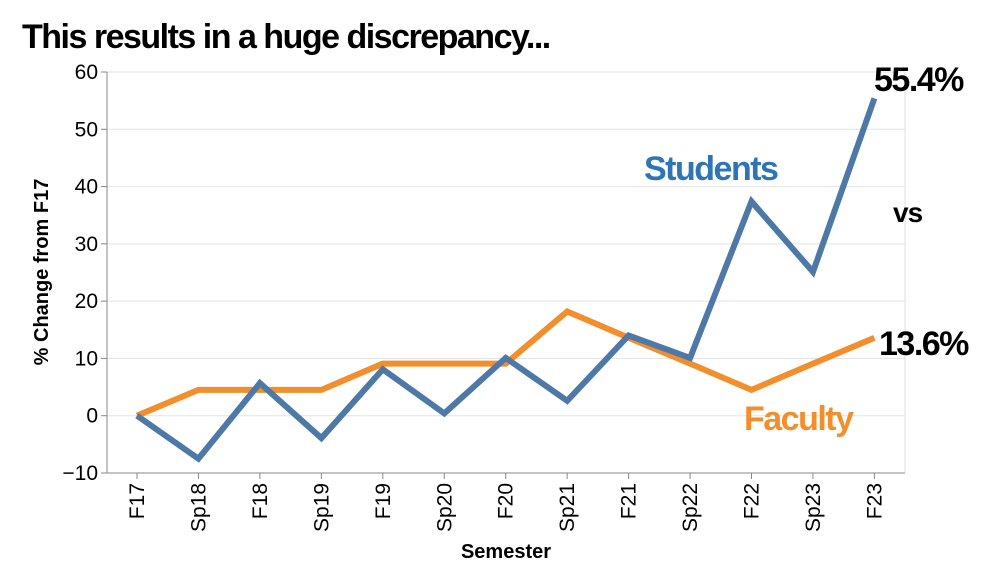  Describe the element at coordinates (444, 507) in the screenshot. I see `x-tick-label: Sp20` at that location.